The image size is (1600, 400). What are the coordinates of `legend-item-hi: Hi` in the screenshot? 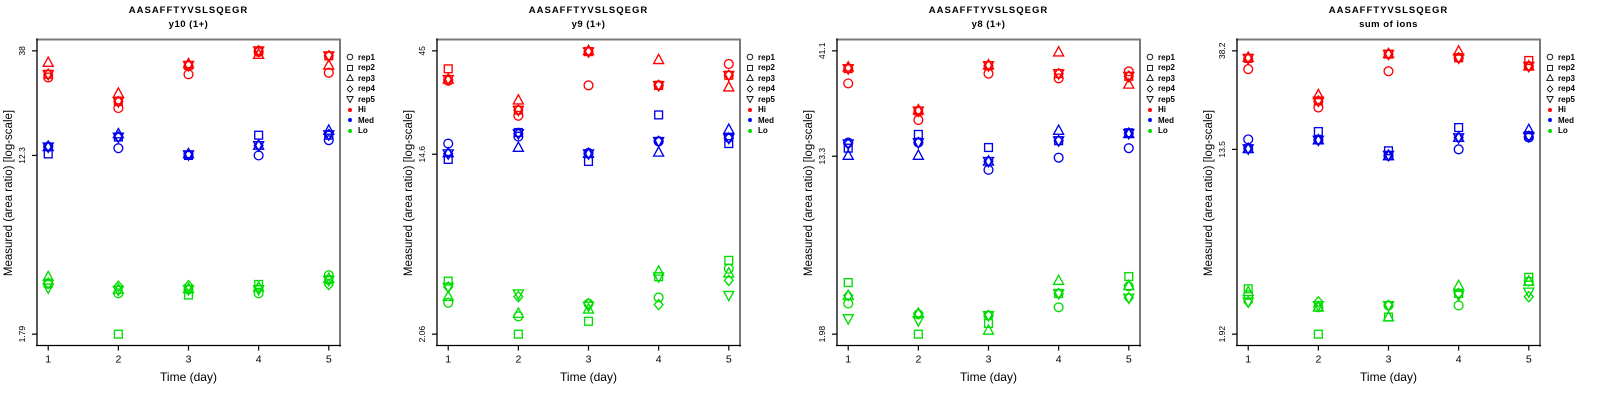 It's located at (1171, 110).